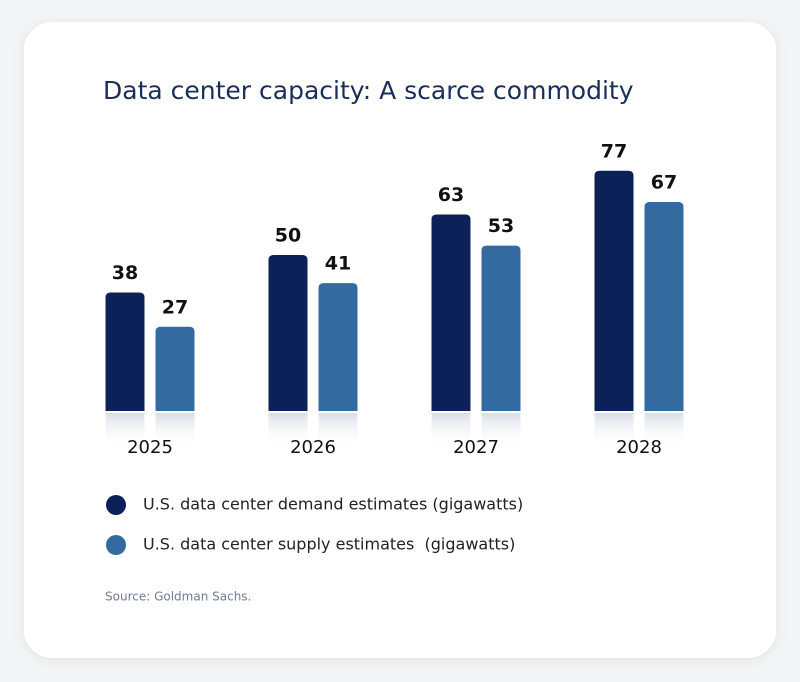  I want to click on chart-title: Data center capacity: A scarce commodity, so click(368, 90).